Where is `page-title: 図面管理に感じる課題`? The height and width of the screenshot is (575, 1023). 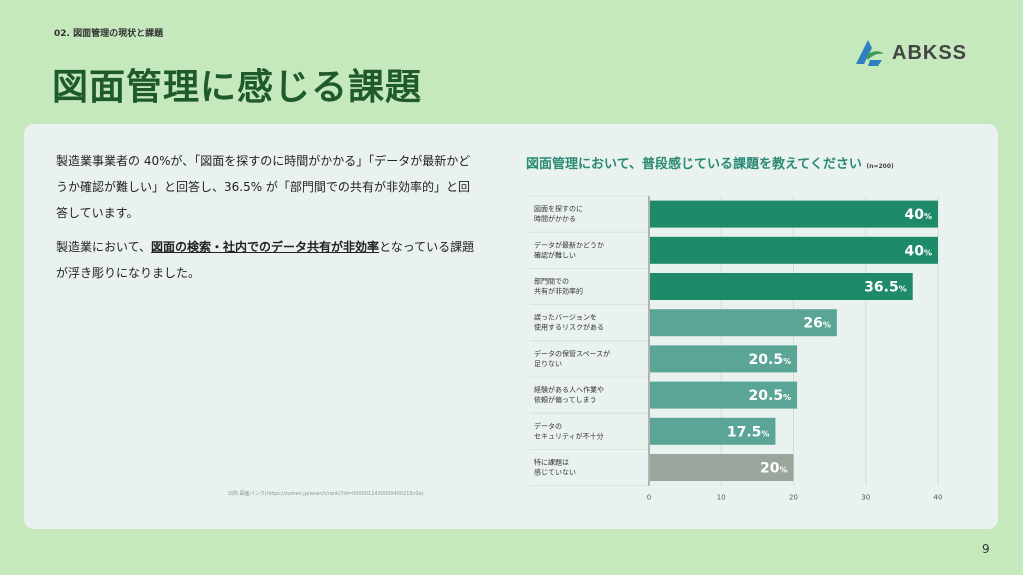 page-title: 図面管理に感じる課題 is located at coordinates (237, 87).